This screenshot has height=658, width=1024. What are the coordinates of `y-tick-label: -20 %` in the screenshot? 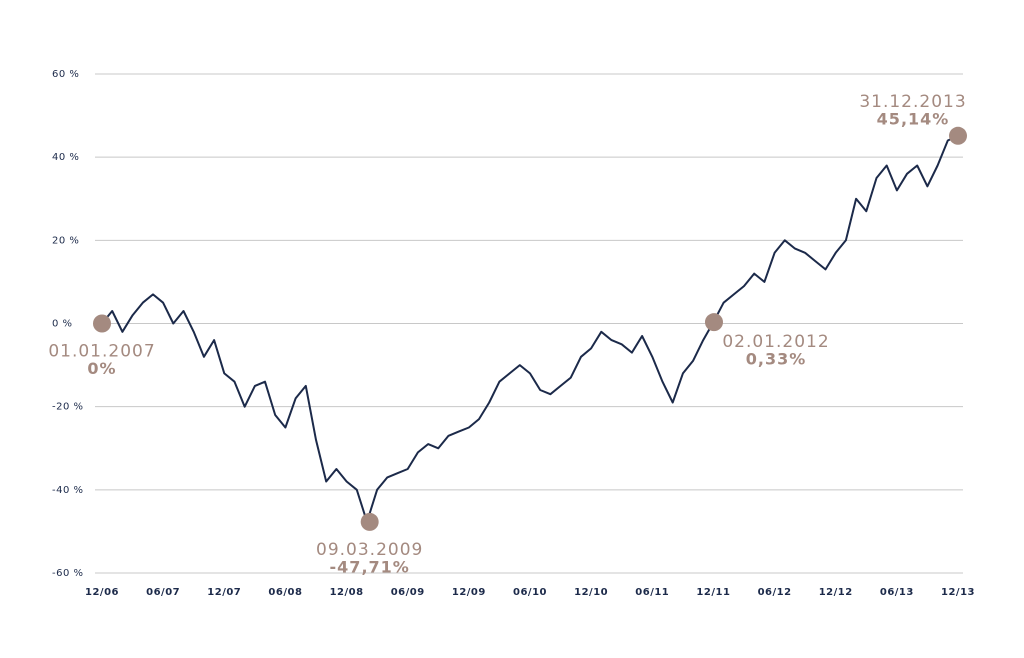 It's located at (68, 407).